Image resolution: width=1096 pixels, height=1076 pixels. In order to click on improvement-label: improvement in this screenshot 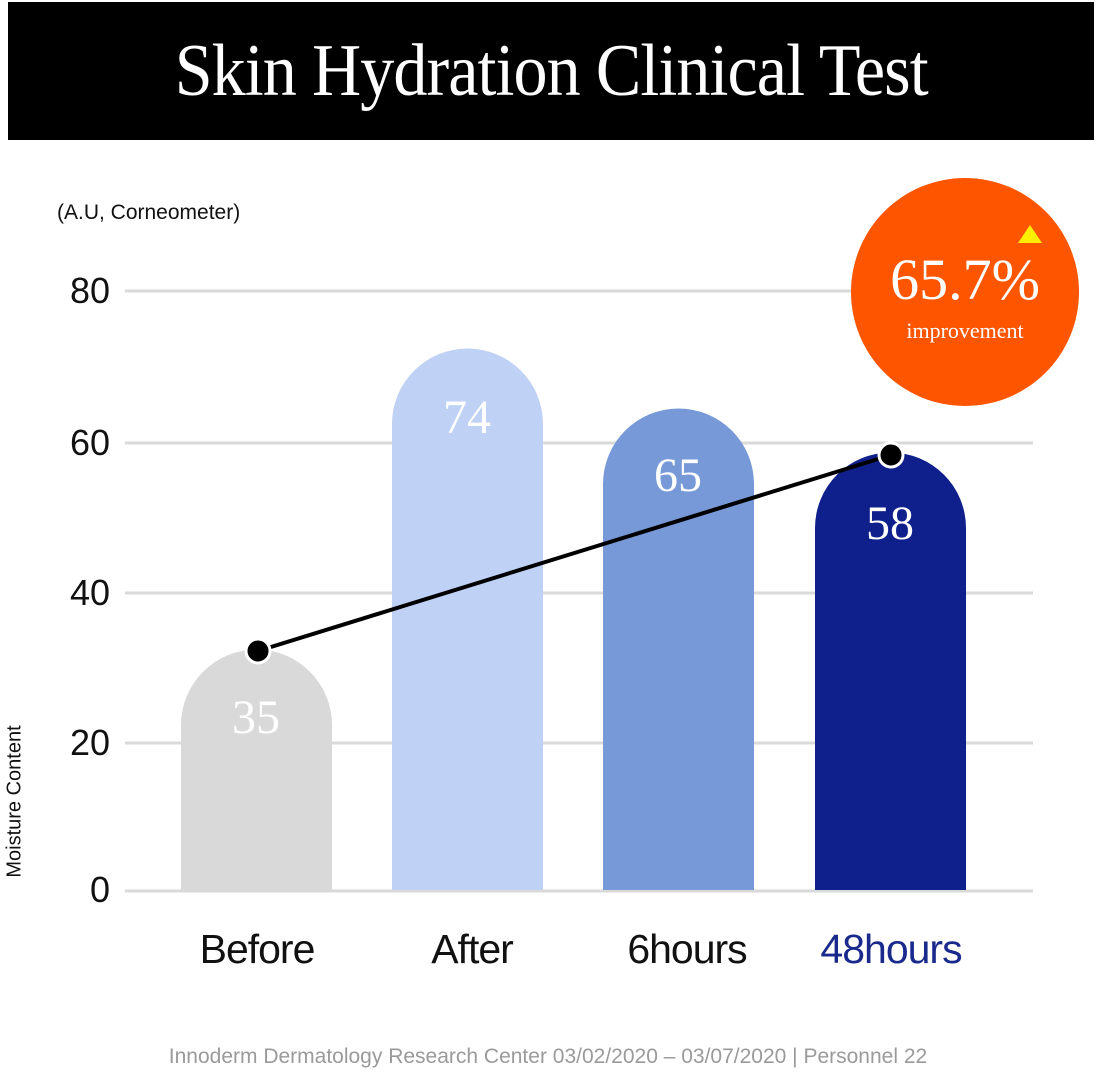, I will do `click(965, 330)`.